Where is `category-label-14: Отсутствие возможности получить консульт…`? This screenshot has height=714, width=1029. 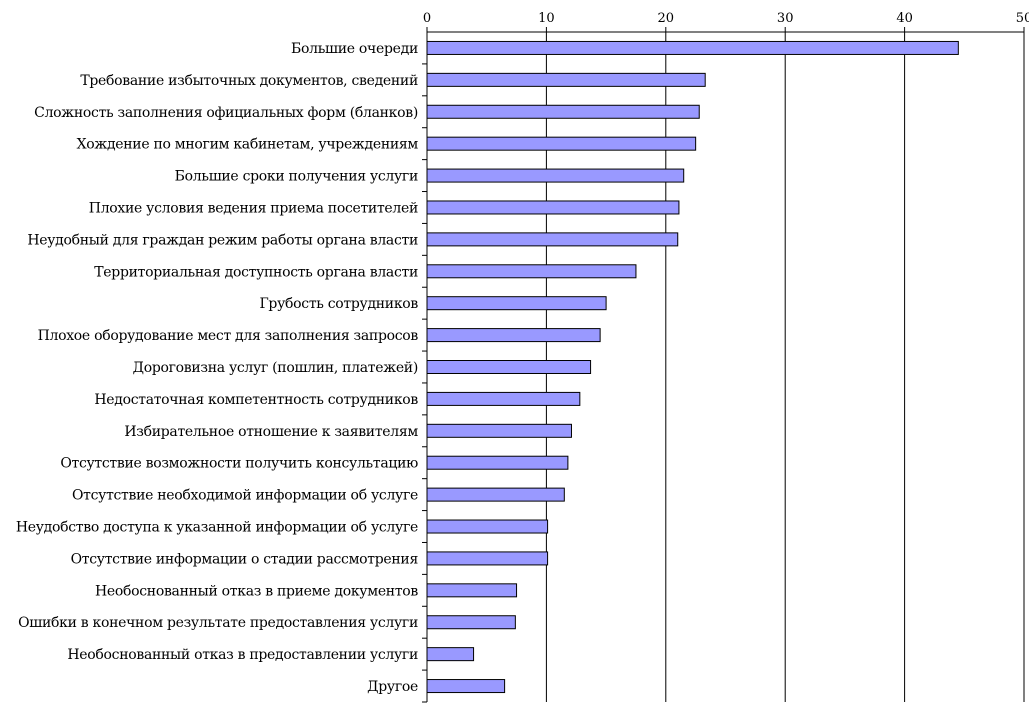
category-label-14: Отсутствие возможности получить консульт… is located at coordinates (239, 464).